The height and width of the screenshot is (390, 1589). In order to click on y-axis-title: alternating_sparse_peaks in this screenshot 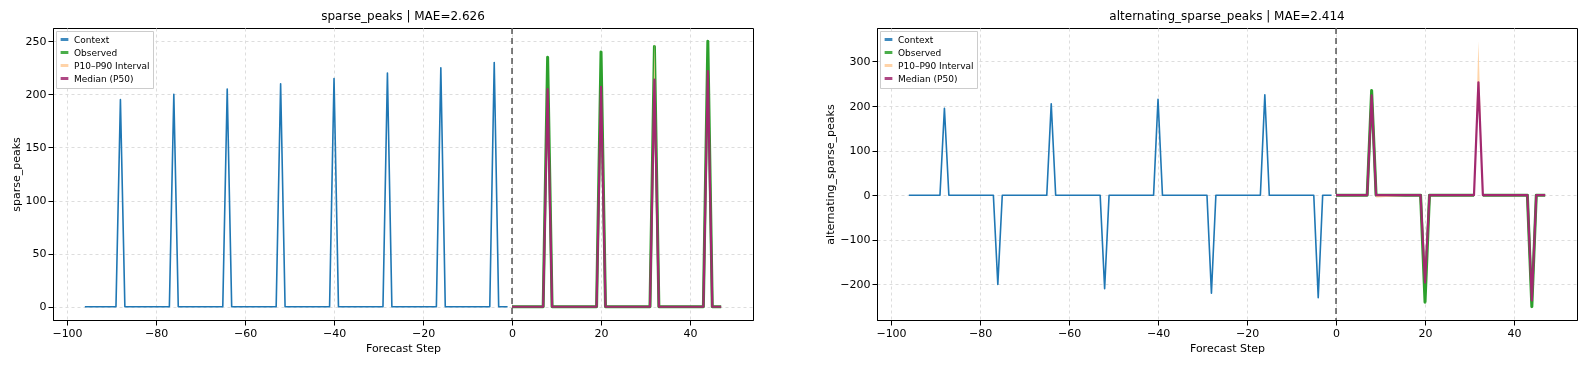, I will do `click(831, 174)`.